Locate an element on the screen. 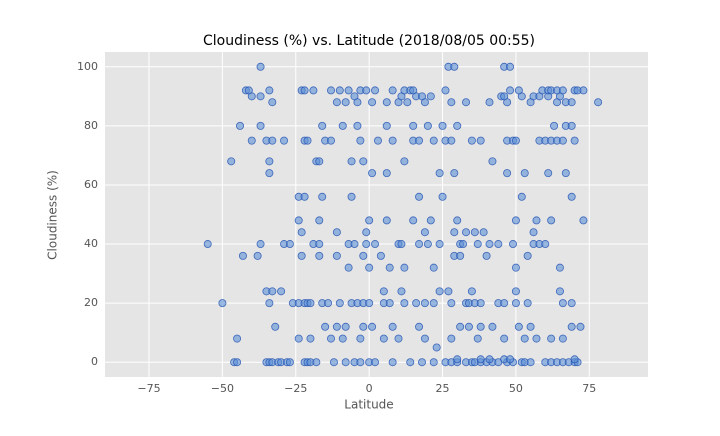  x-tick-label: 75 is located at coordinates (589, 388).